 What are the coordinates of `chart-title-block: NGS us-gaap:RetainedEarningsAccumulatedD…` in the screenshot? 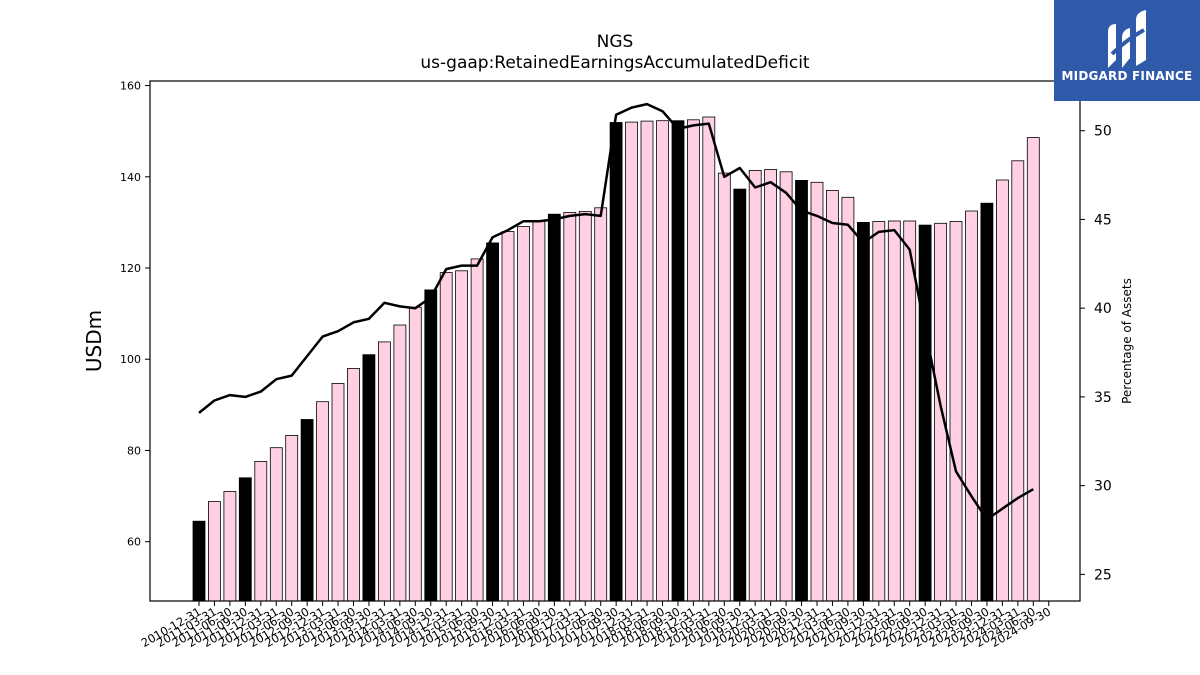 It's located at (615, 53).